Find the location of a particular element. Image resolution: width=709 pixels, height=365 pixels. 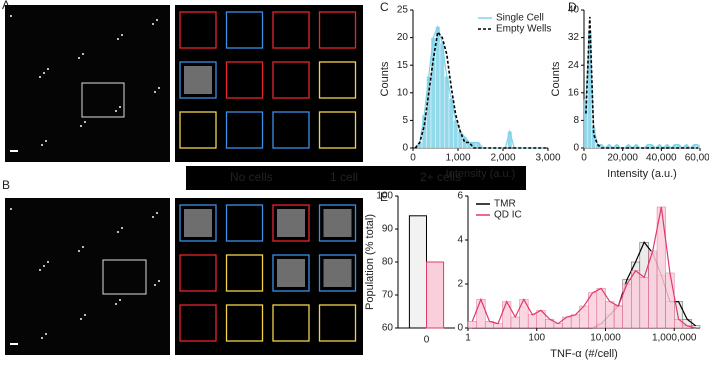

x-tick-label: 3,000 is located at coordinates (547, 158).